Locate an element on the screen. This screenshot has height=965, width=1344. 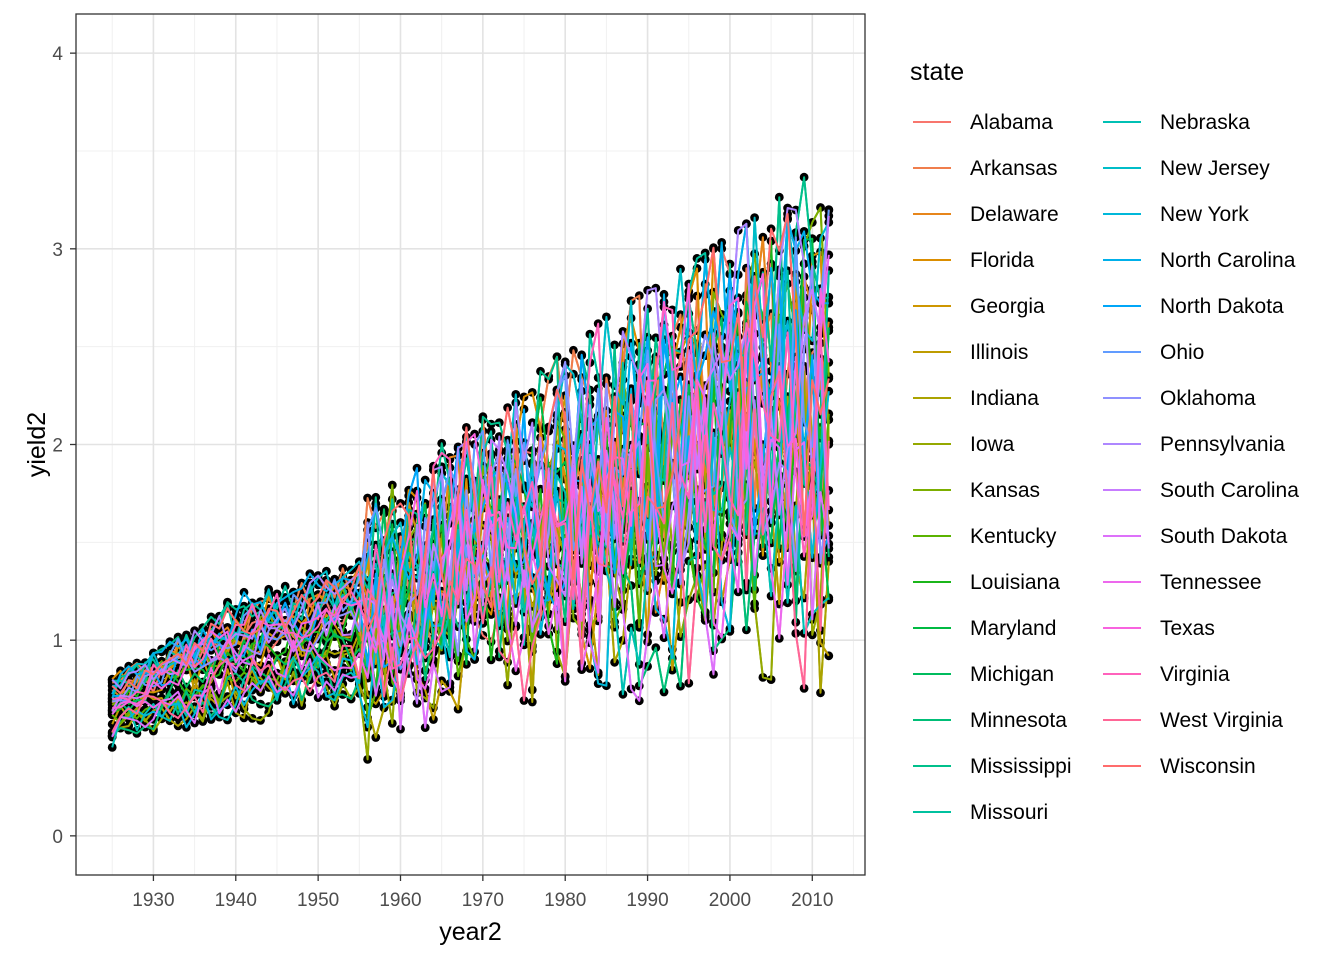
legend-label: Pennsylvania is located at coordinates (1222, 444).